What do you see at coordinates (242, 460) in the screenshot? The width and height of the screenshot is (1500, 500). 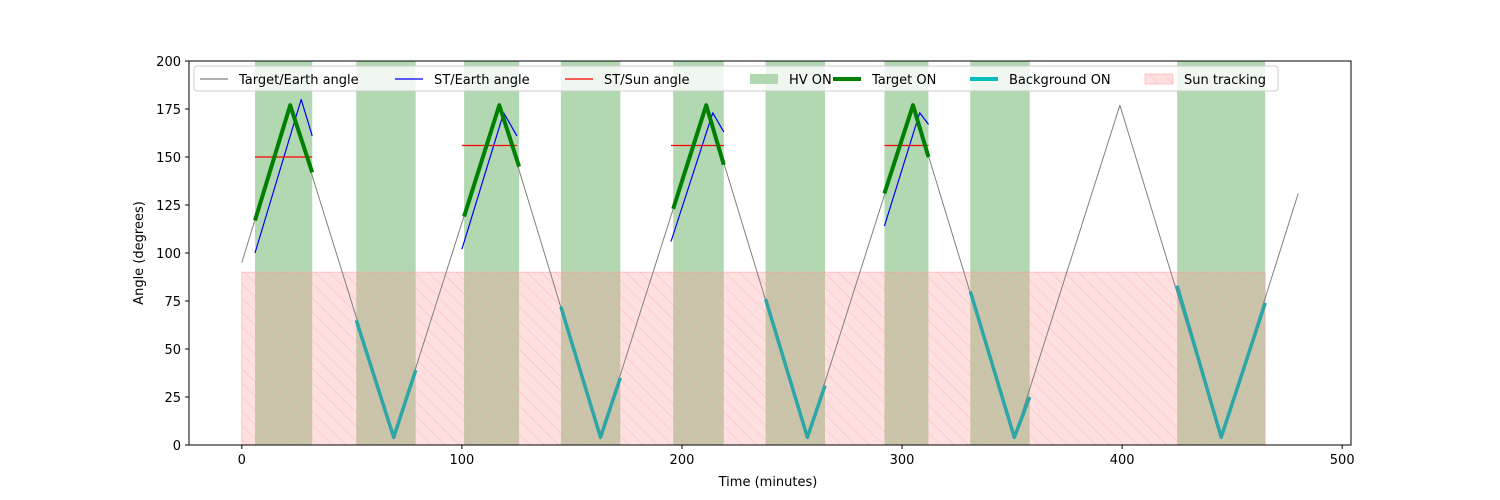 I see `x-tick-label: 0` at bounding box center [242, 460].